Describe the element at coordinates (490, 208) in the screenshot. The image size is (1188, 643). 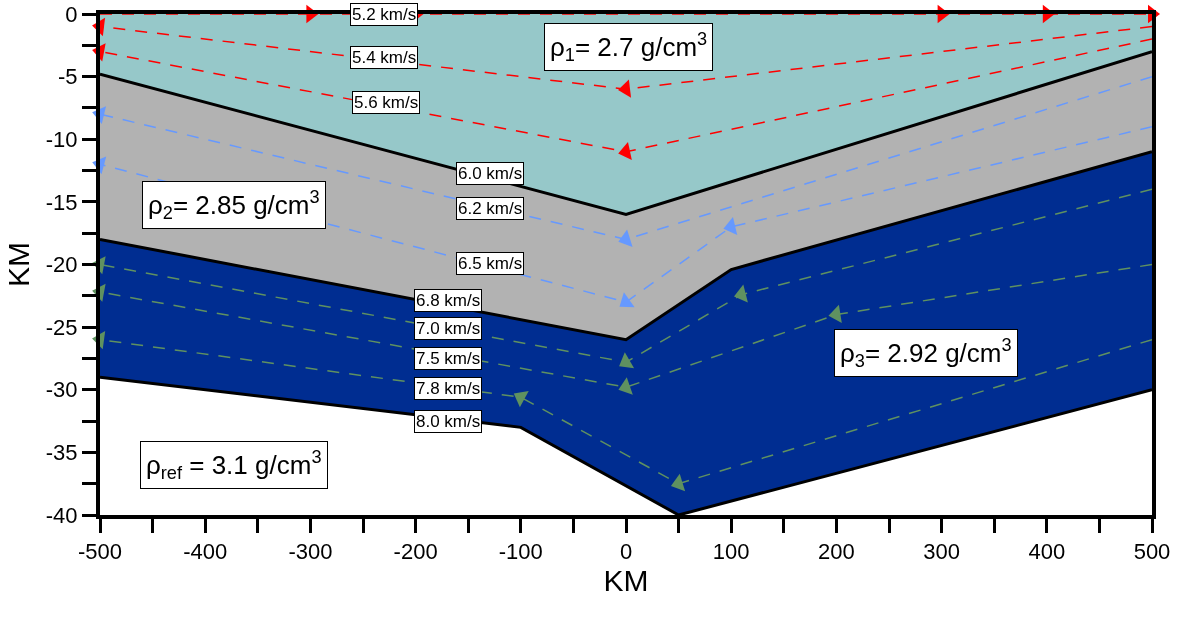
I see `annotation: 6.2 km/s` at that location.